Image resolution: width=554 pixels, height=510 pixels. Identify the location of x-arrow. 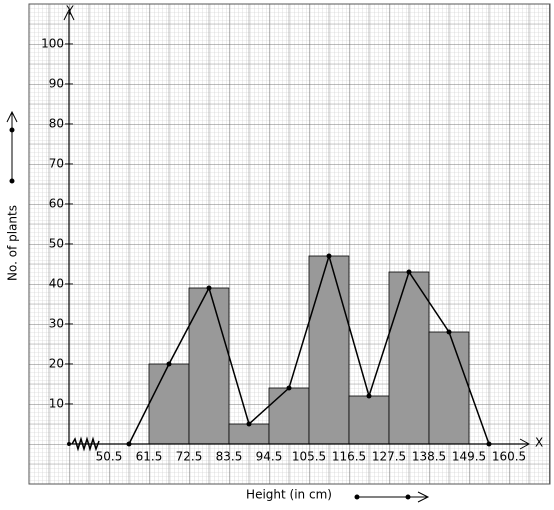
(525, 444).